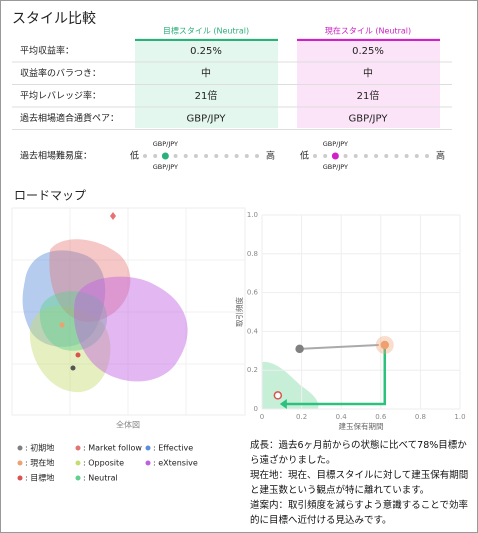 The height and width of the screenshot is (533, 478). What do you see at coordinates (256, 409) in the screenshot?
I see `y-tick-label: 0` at bounding box center [256, 409].